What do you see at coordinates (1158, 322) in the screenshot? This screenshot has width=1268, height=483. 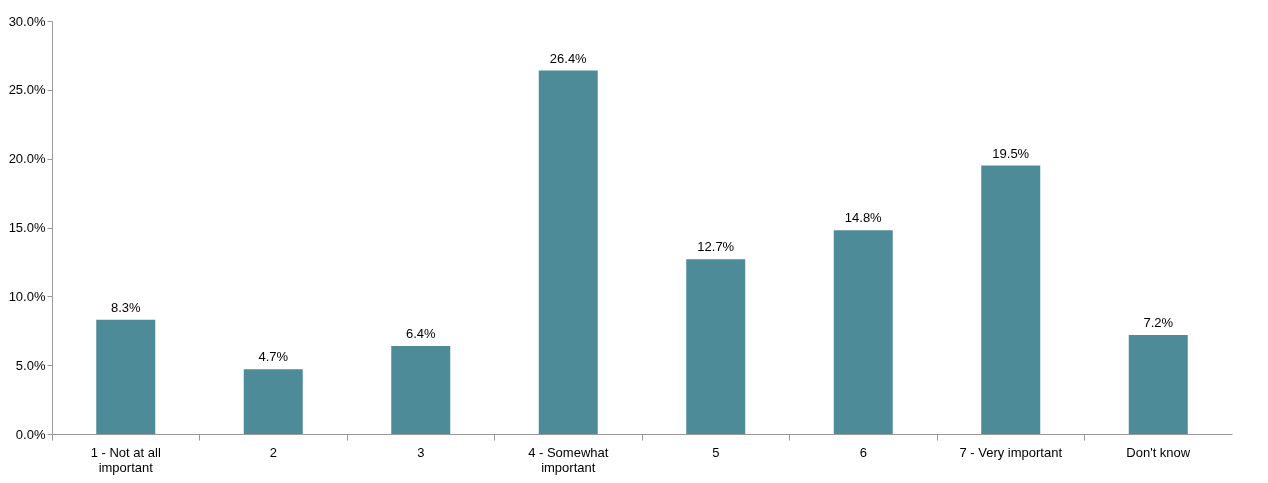 I see `data-label: 7.2%` at bounding box center [1158, 322].